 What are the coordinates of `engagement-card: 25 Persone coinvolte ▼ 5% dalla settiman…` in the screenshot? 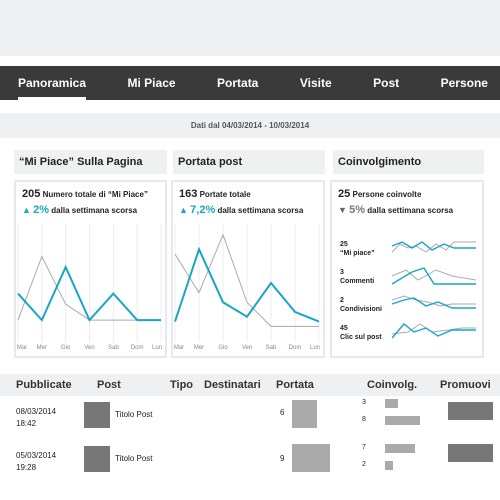 It's located at (407, 269).